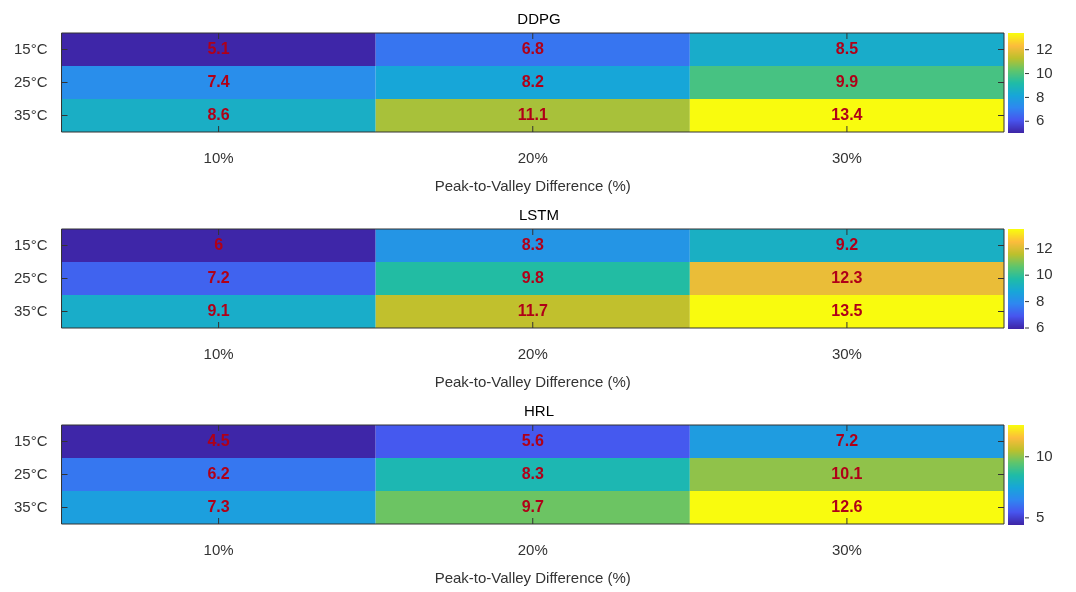  What do you see at coordinates (847, 48) in the screenshot?
I see `data-label: 8.5` at bounding box center [847, 48].